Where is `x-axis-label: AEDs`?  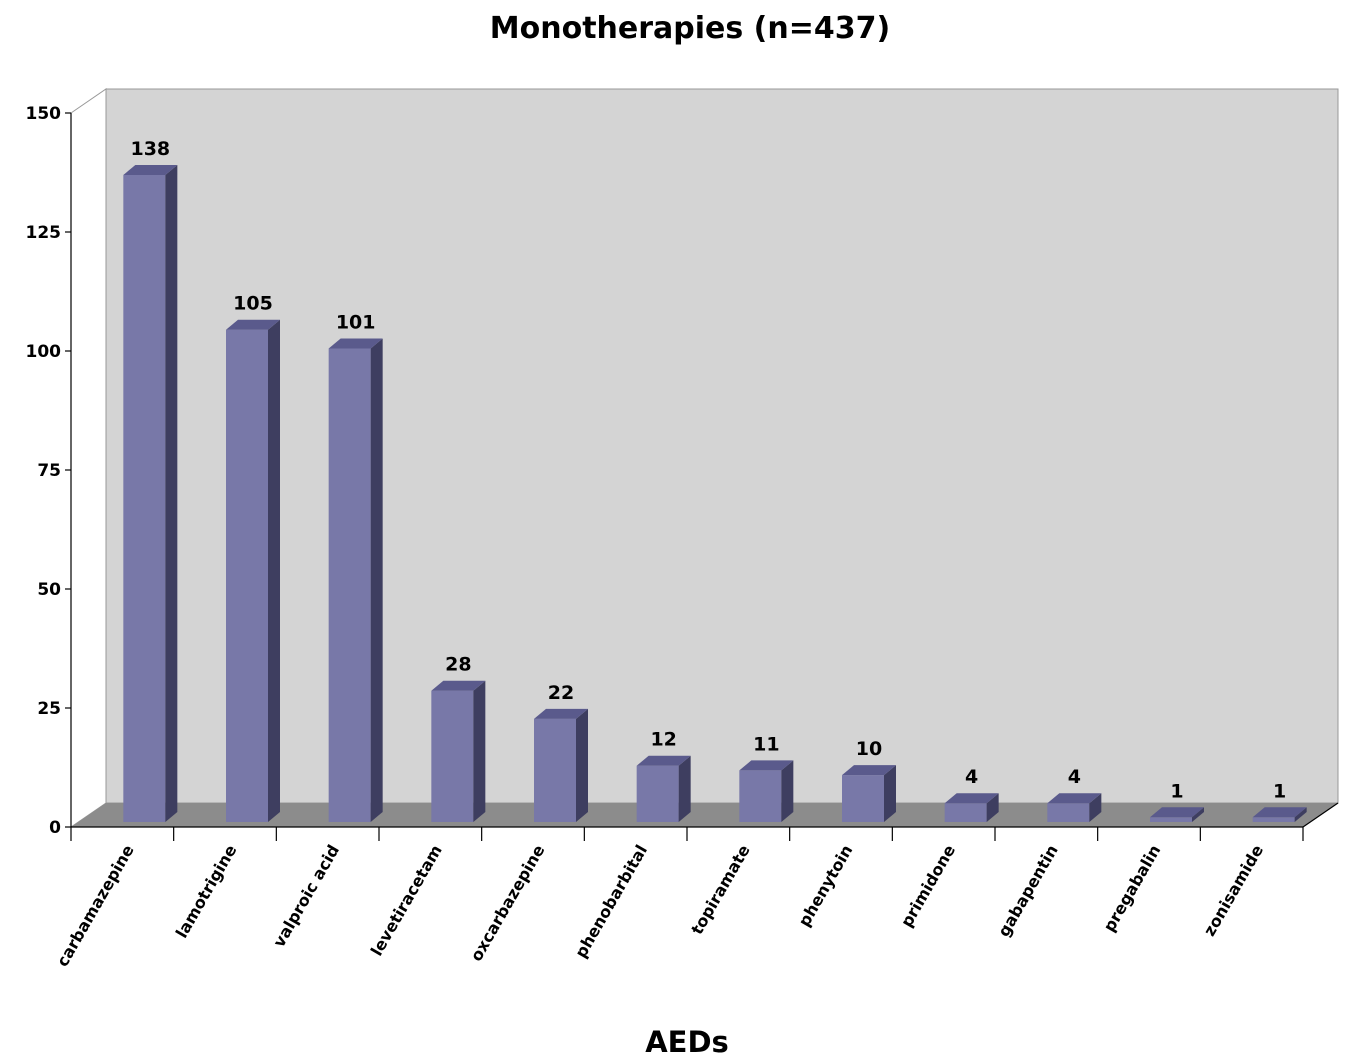
x-axis-label: AEDs is located at coordinates (687, 1041).